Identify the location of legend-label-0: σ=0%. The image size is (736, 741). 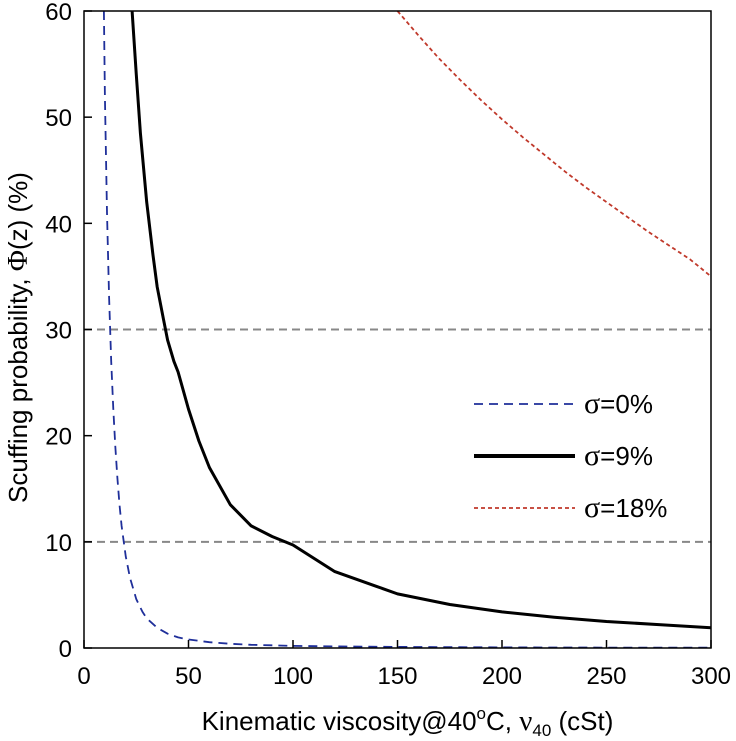
(618, 403).